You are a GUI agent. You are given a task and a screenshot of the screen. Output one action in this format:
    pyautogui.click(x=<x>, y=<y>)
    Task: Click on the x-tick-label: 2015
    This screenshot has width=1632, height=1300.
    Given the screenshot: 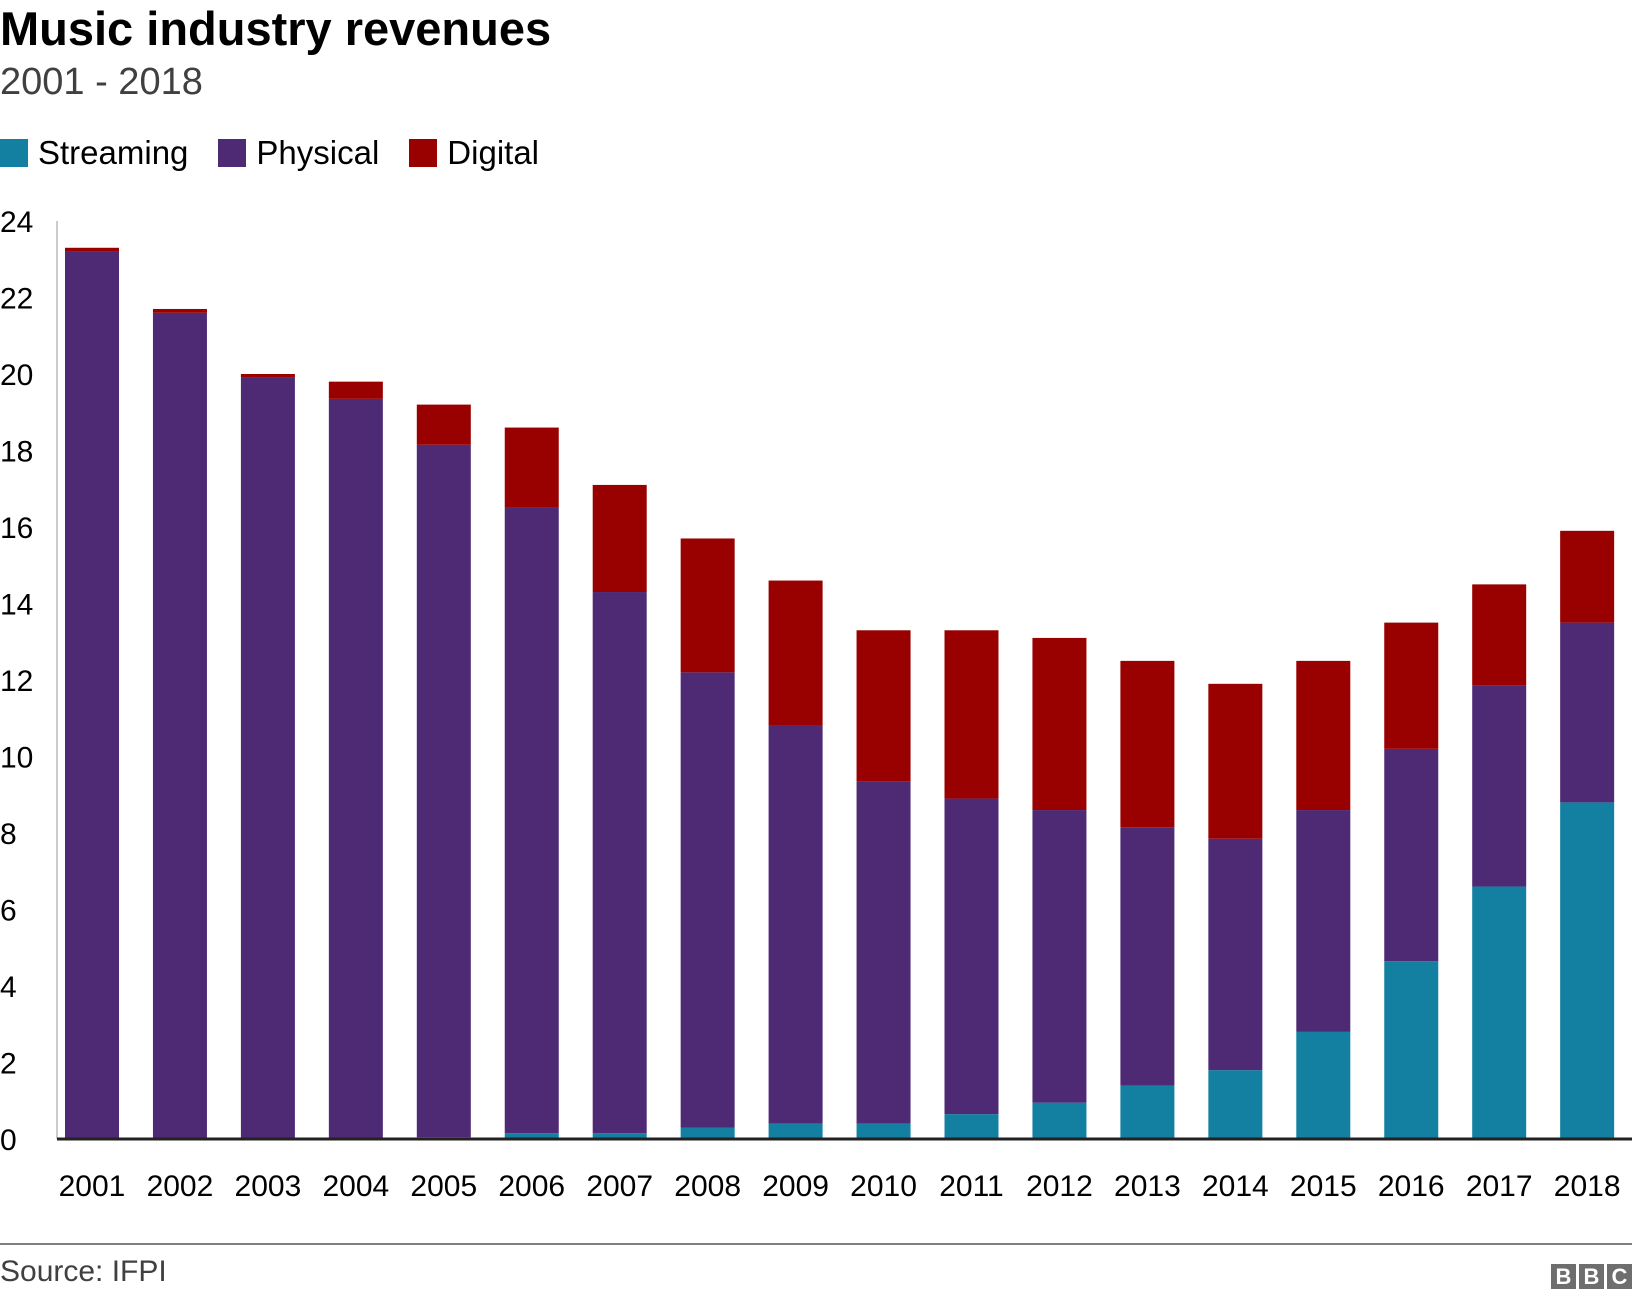 What is the action you would take?
    pyautogui.click(x=1323, y=1186)
    